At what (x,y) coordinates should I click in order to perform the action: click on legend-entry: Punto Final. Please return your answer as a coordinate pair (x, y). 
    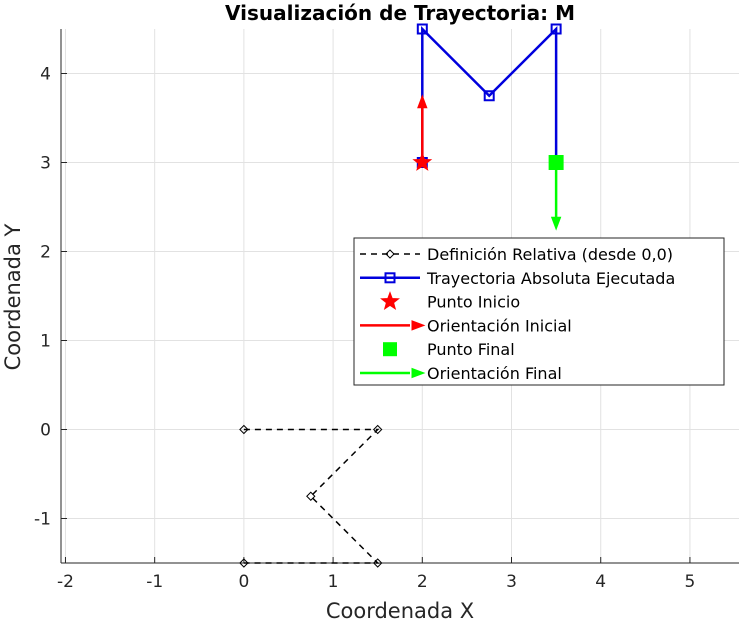
    Looking at the image, I should click on (449, 349).